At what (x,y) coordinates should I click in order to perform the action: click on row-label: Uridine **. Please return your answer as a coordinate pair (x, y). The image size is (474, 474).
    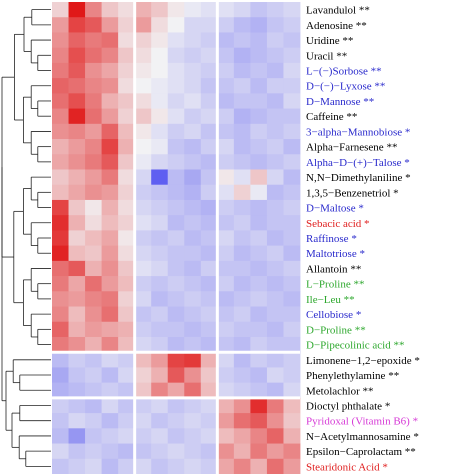
    Looking at the image, I should click on (329, 41).